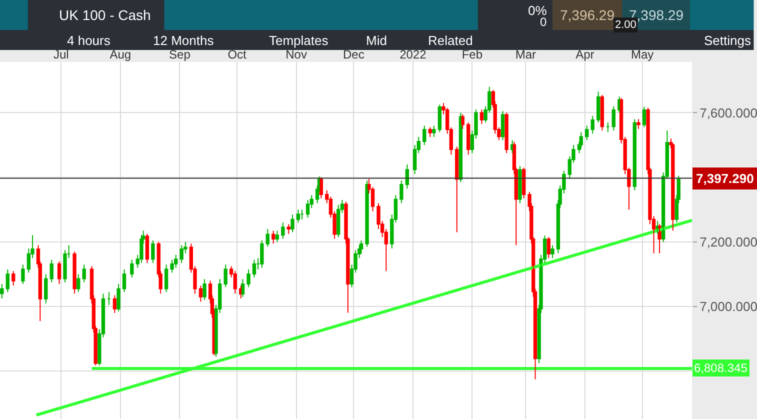  Describe the element at coordinates (180, 55) in the screenshot. I see `x-tick-label: Sep` at that location.